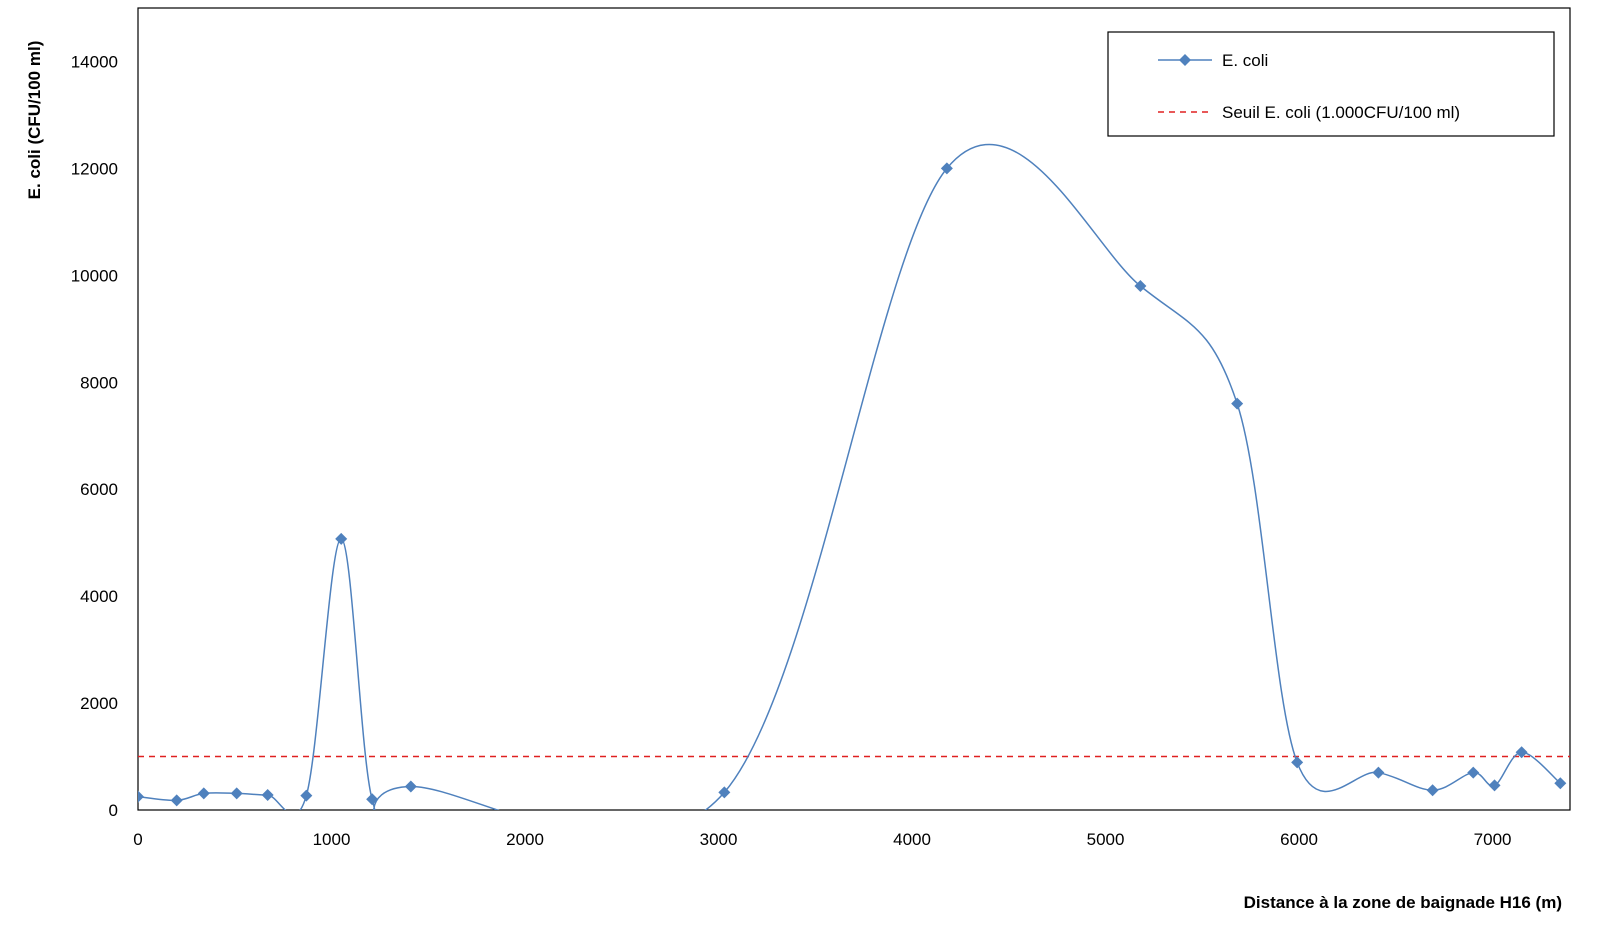 This screenshot has height=936, width=1598. What do you see at coordinates (1185, 60) in the screenshot?
I see `legend-marker-e-coli` at bounding box center [1185, 60].